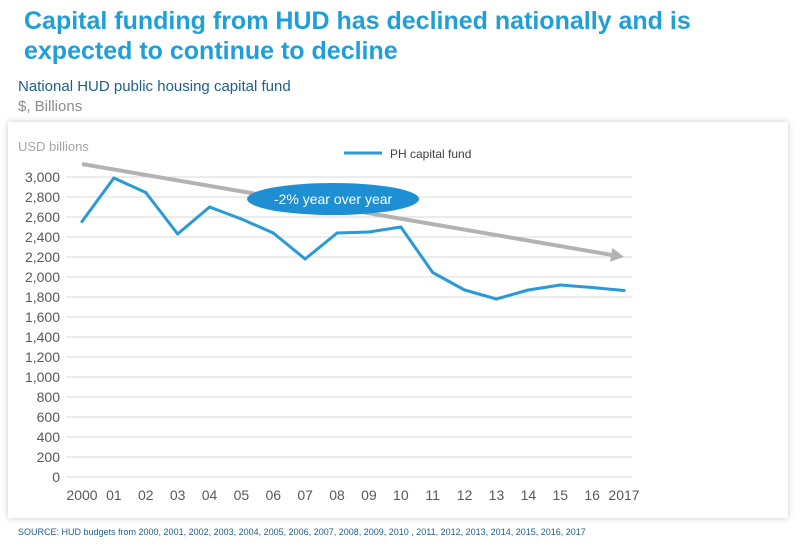 The image size is (800, 551). I want to click on x-tick-label: 09, so click(369, 495).